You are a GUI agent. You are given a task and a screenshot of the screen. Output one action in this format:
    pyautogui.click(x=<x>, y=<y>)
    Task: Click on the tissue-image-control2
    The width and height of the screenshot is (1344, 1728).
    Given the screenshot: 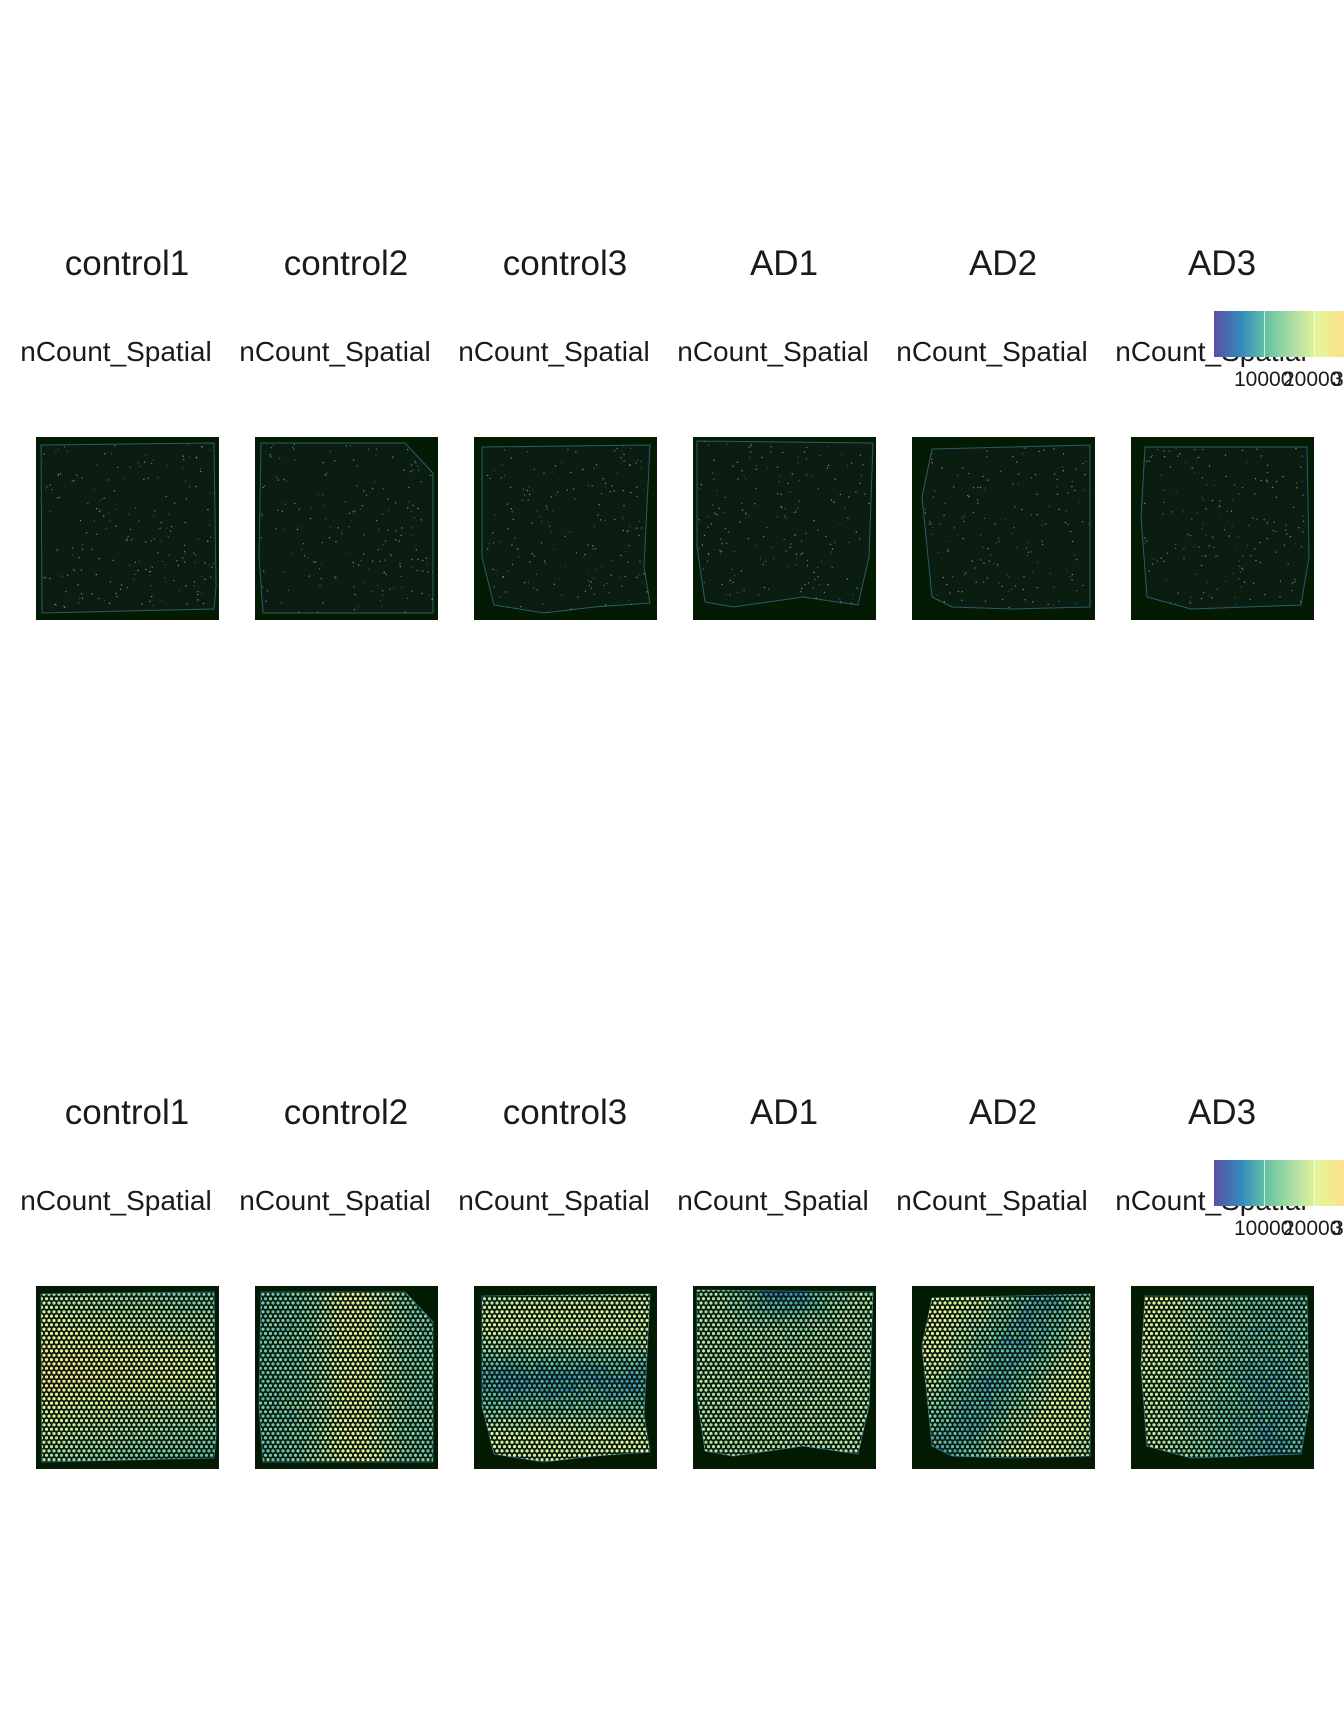 What is the action you would take?
    pyautogui.click(x=346, y=1377)
    